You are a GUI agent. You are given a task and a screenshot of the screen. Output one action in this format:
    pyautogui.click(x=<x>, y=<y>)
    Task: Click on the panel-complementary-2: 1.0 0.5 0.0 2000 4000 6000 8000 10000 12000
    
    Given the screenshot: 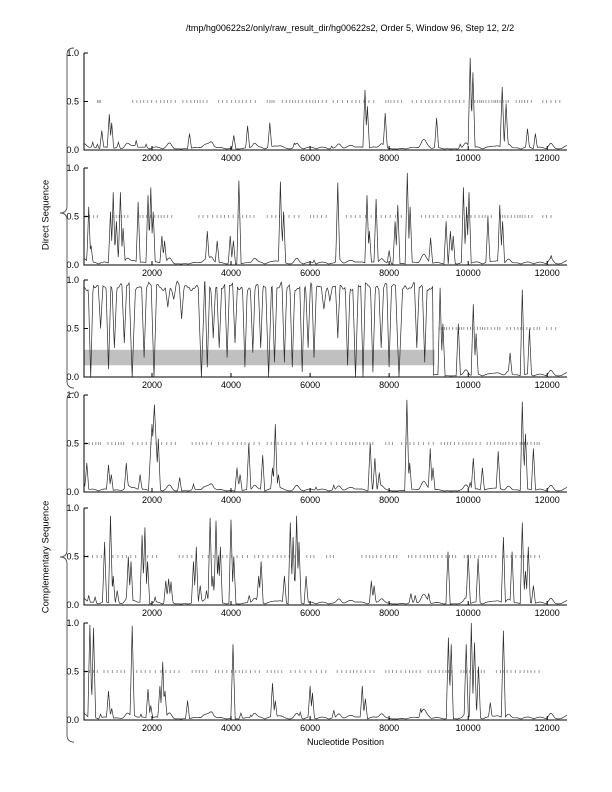 What is the action you would take?
    pyautogui.click(x=317, y=560)
    